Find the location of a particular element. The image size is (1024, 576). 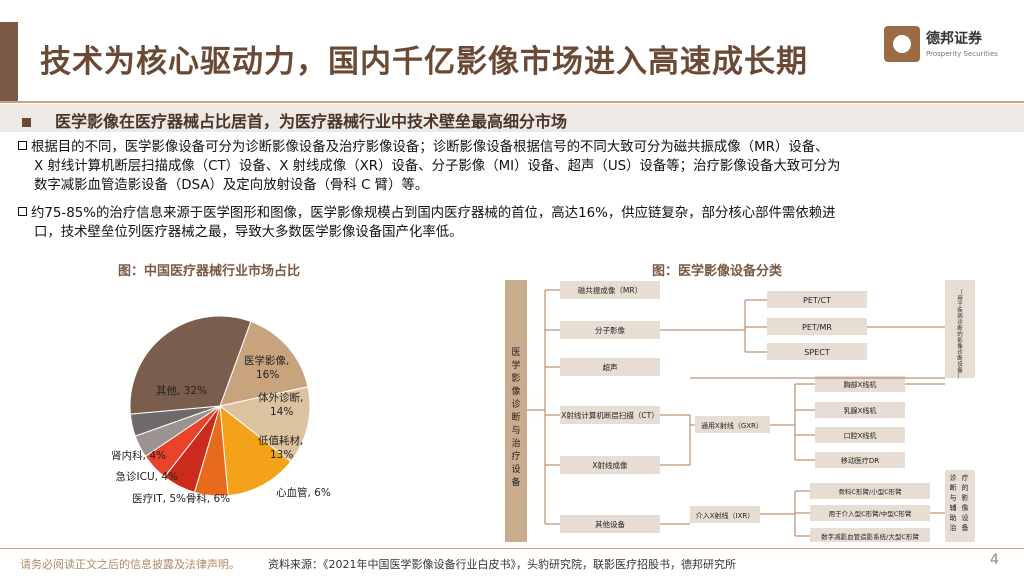

left-accent-bar is located at coordinates (9, 62).